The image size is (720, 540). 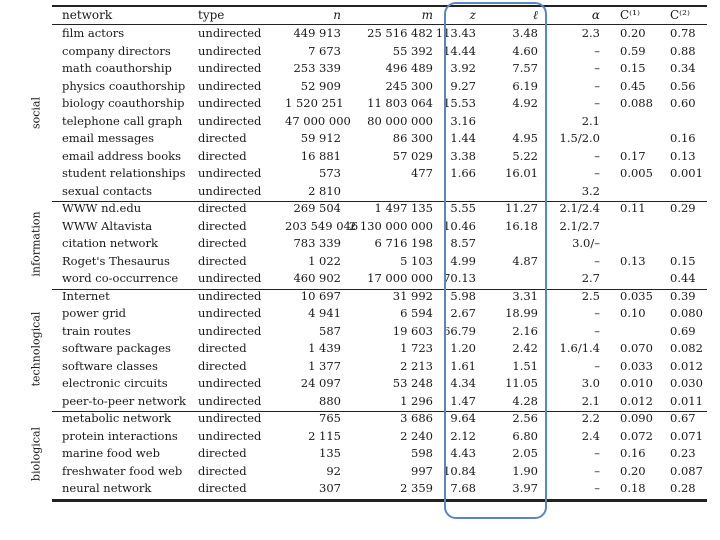 I want to click on cell-l: 3.48, so click(x=525, y=33).